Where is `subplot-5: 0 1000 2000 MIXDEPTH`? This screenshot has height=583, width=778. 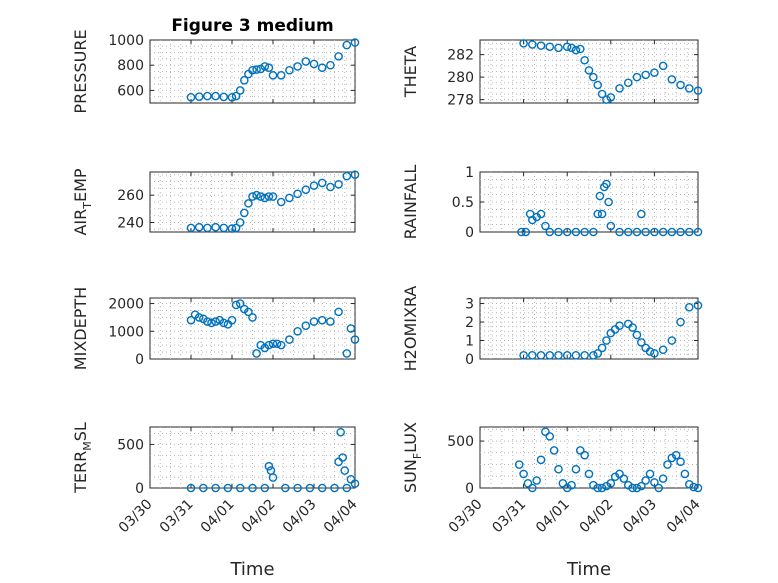 subplot-5: 0 1000 2000 MIXDEPTH is located at coordinates (215, 328).